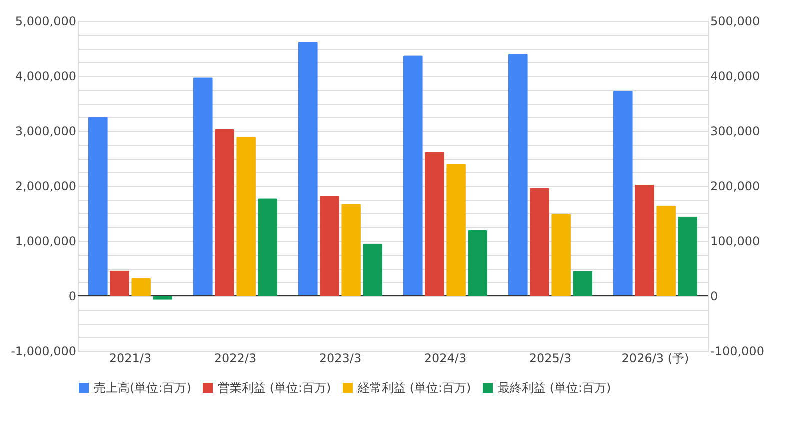 Image resolution: width=796 pixels, height=428 pixels. I want to click on y-tick-label: 1,000,000, so click(45, 241).